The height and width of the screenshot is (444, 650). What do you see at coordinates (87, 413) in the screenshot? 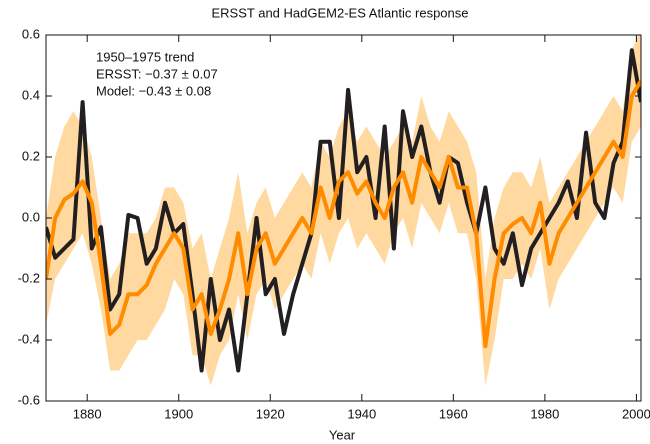
I see `x-tick-label: 1880` at bounding box center [87, 413].